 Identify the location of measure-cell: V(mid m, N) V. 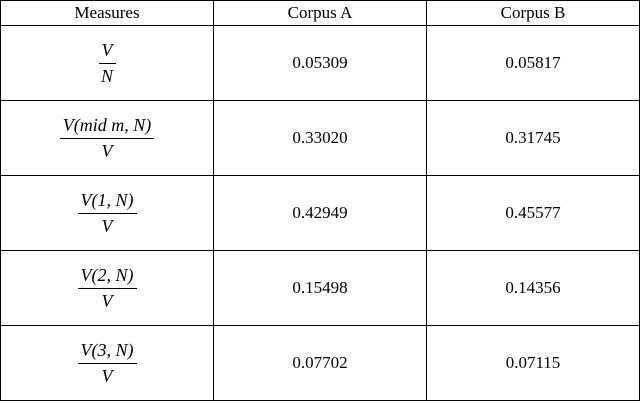
(107, 138).